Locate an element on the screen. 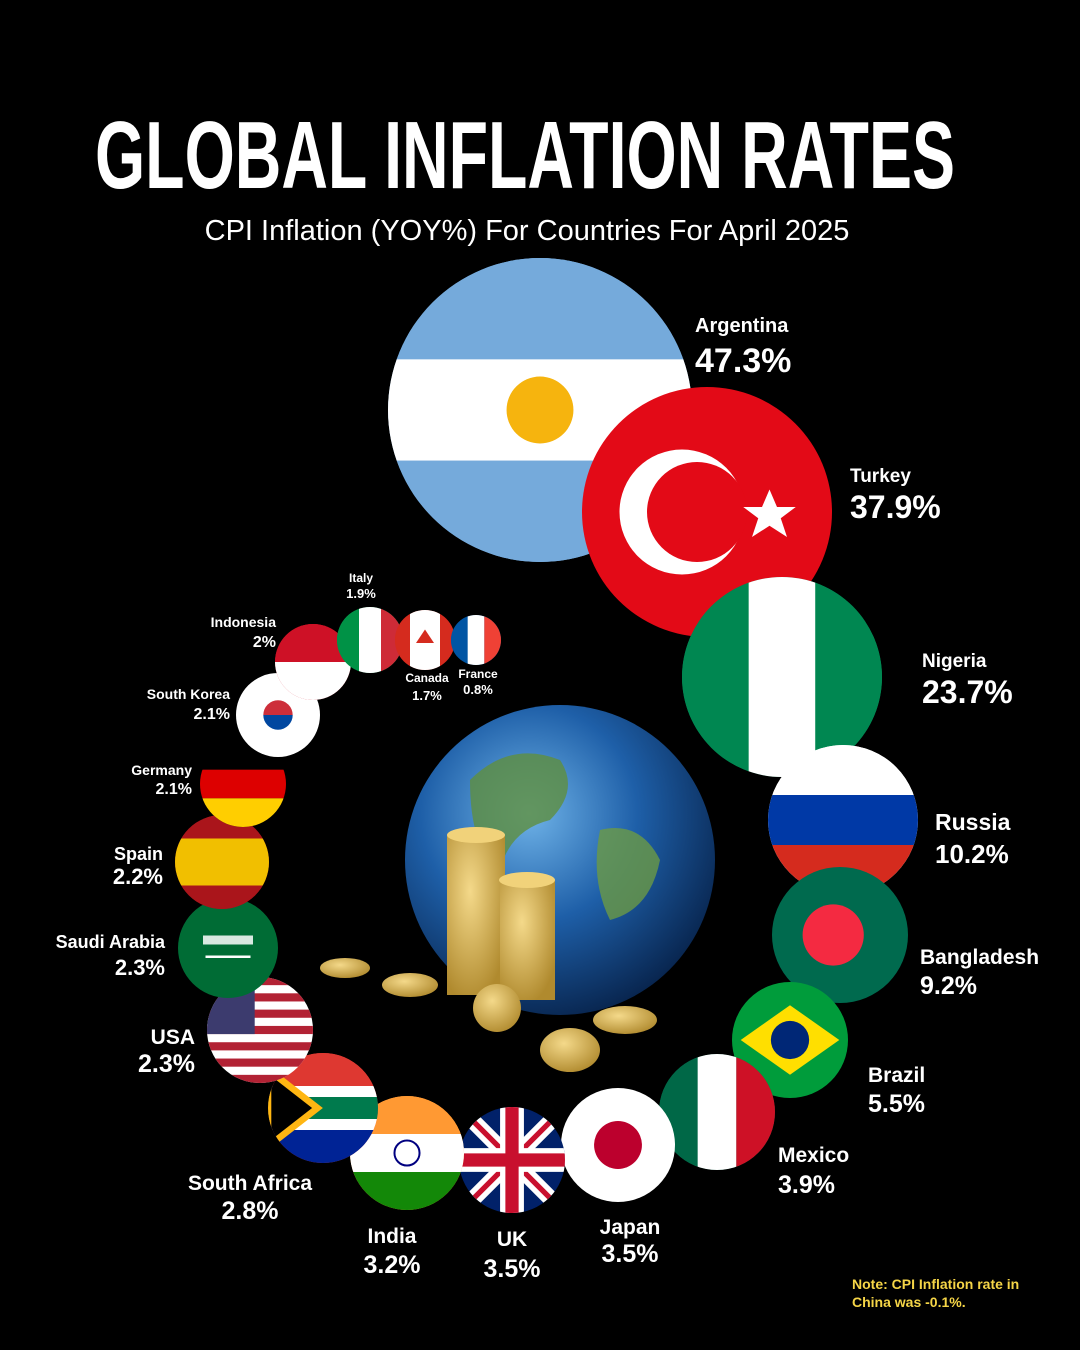 The height and width of the screenshot is (1350, 1080). country-label: Japan is located at coordinates (630, 1227).